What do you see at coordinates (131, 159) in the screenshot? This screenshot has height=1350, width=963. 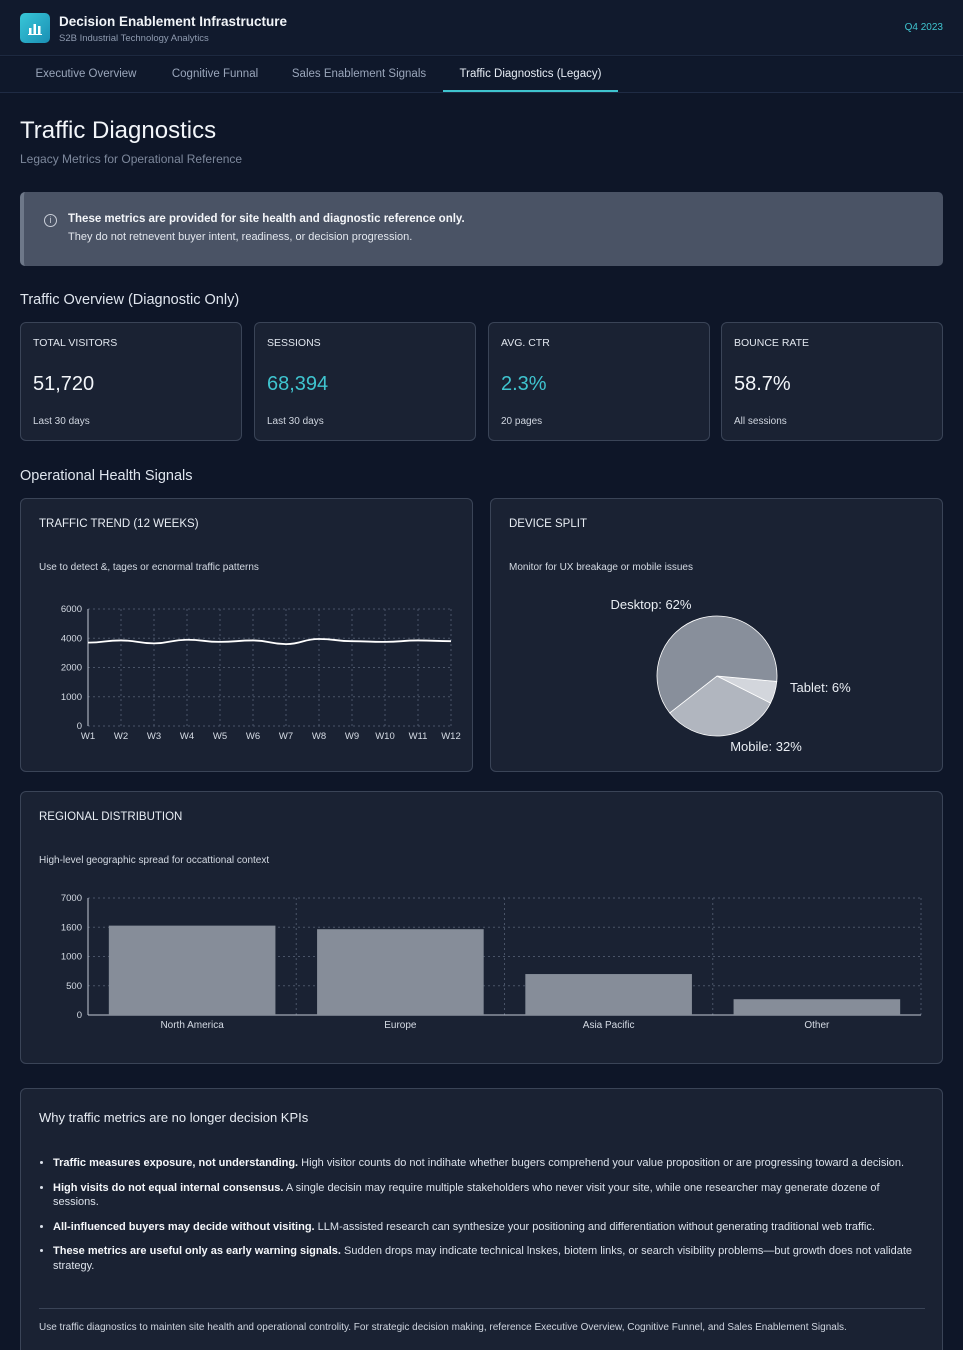 I see `page-subtitle: Legacy Metrics for Operational Reference` at bounding box center [131, 159].